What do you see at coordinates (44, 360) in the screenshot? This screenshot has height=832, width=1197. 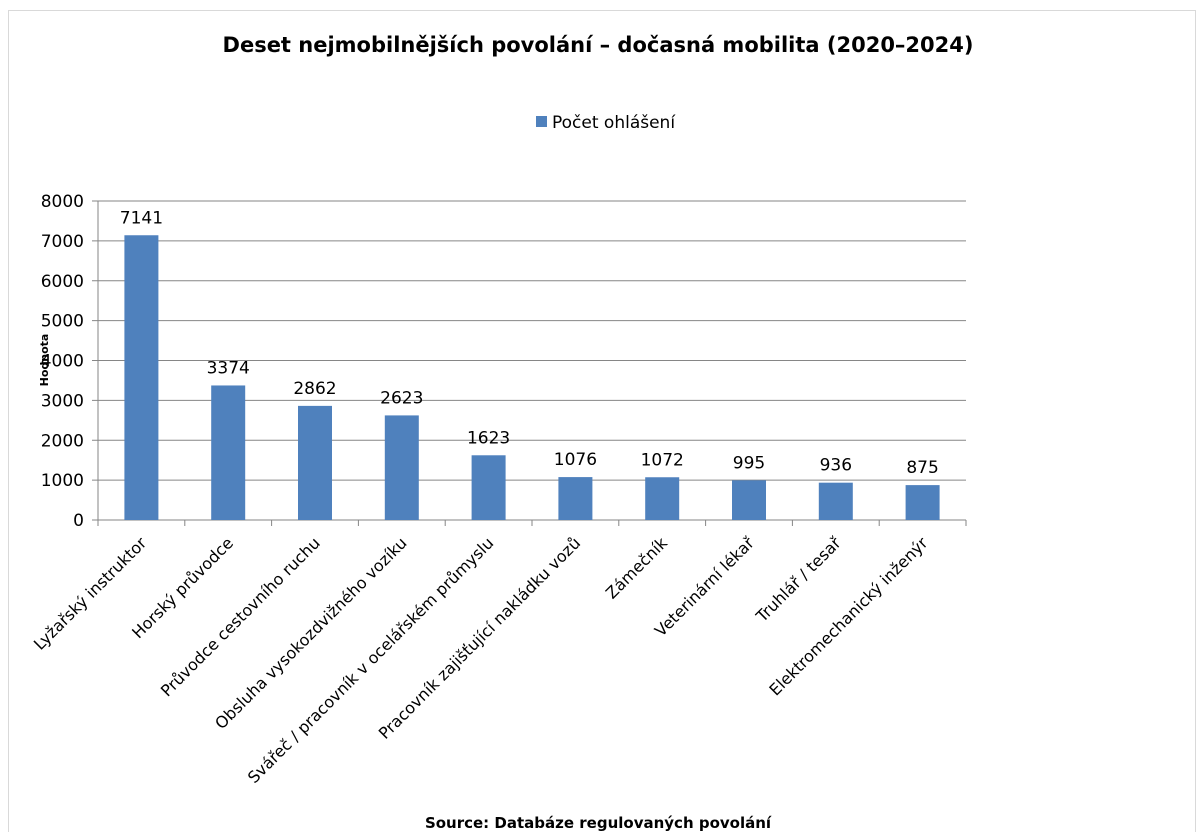 I see `y-axis-label: Hodnota` at bounding box center [44, 360].